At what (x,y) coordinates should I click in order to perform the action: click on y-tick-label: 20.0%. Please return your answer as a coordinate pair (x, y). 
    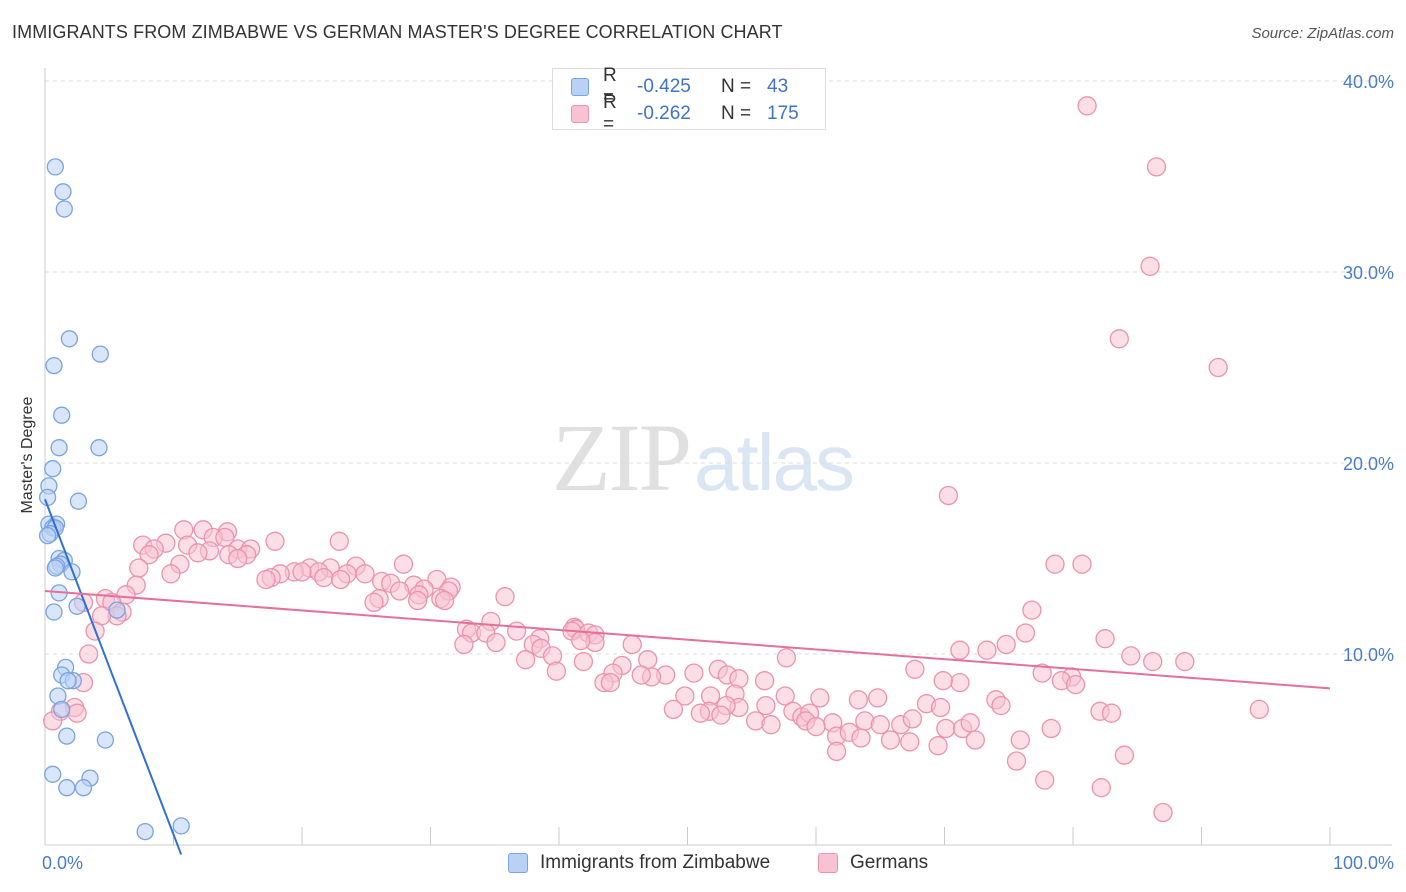
    Looking at the image, I should click on (1368, 464).